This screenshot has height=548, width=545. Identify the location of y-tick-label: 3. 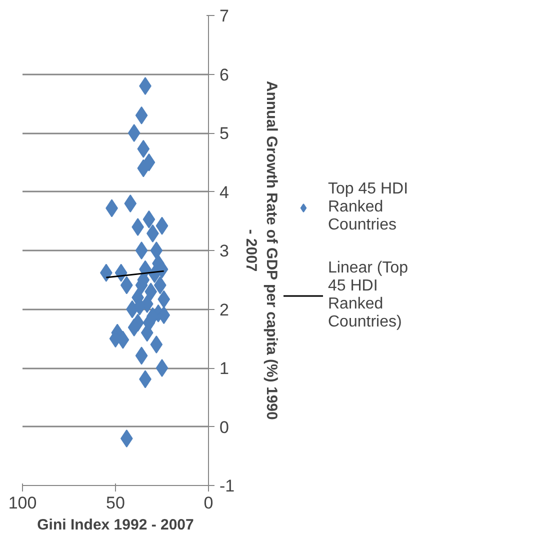
(224, 251).